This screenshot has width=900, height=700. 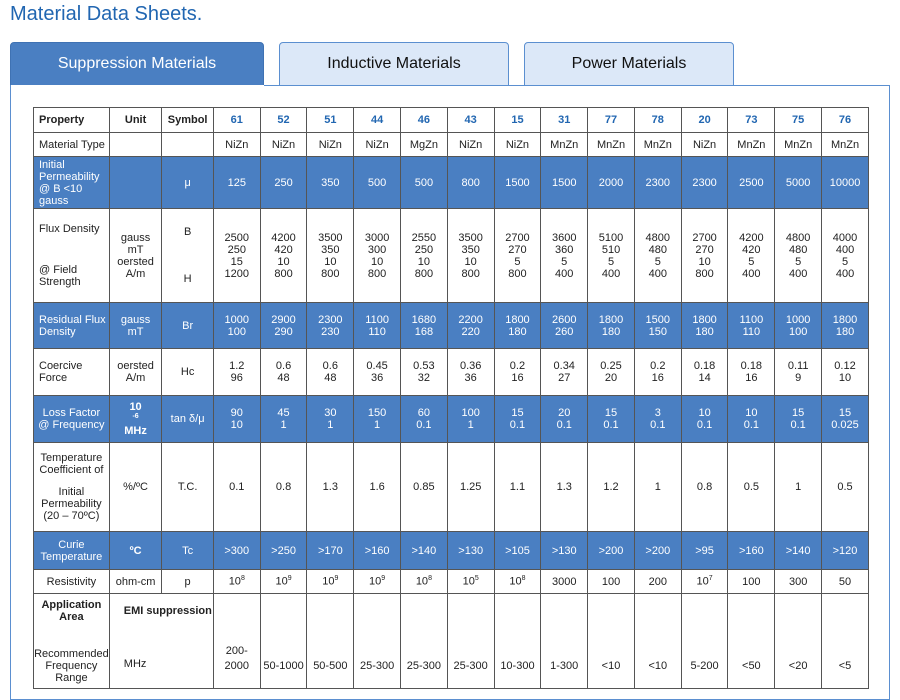 I want to click on cell-resistivity: 108, so click(x=236, y=581).